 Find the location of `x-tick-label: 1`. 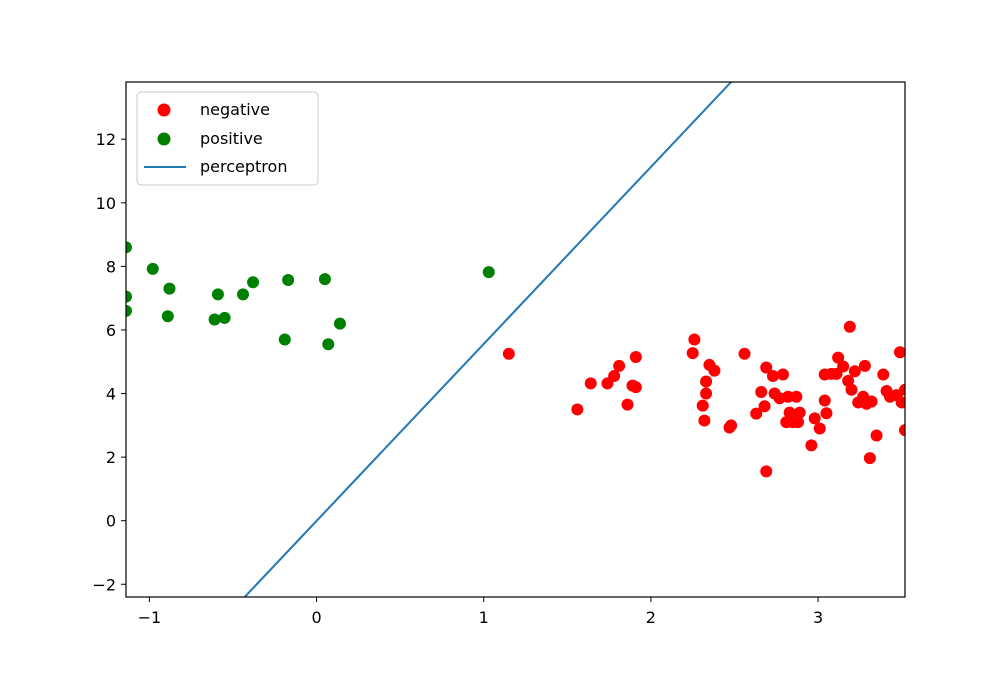

x-tick-label: 1 is located at coordinates (484, 617).